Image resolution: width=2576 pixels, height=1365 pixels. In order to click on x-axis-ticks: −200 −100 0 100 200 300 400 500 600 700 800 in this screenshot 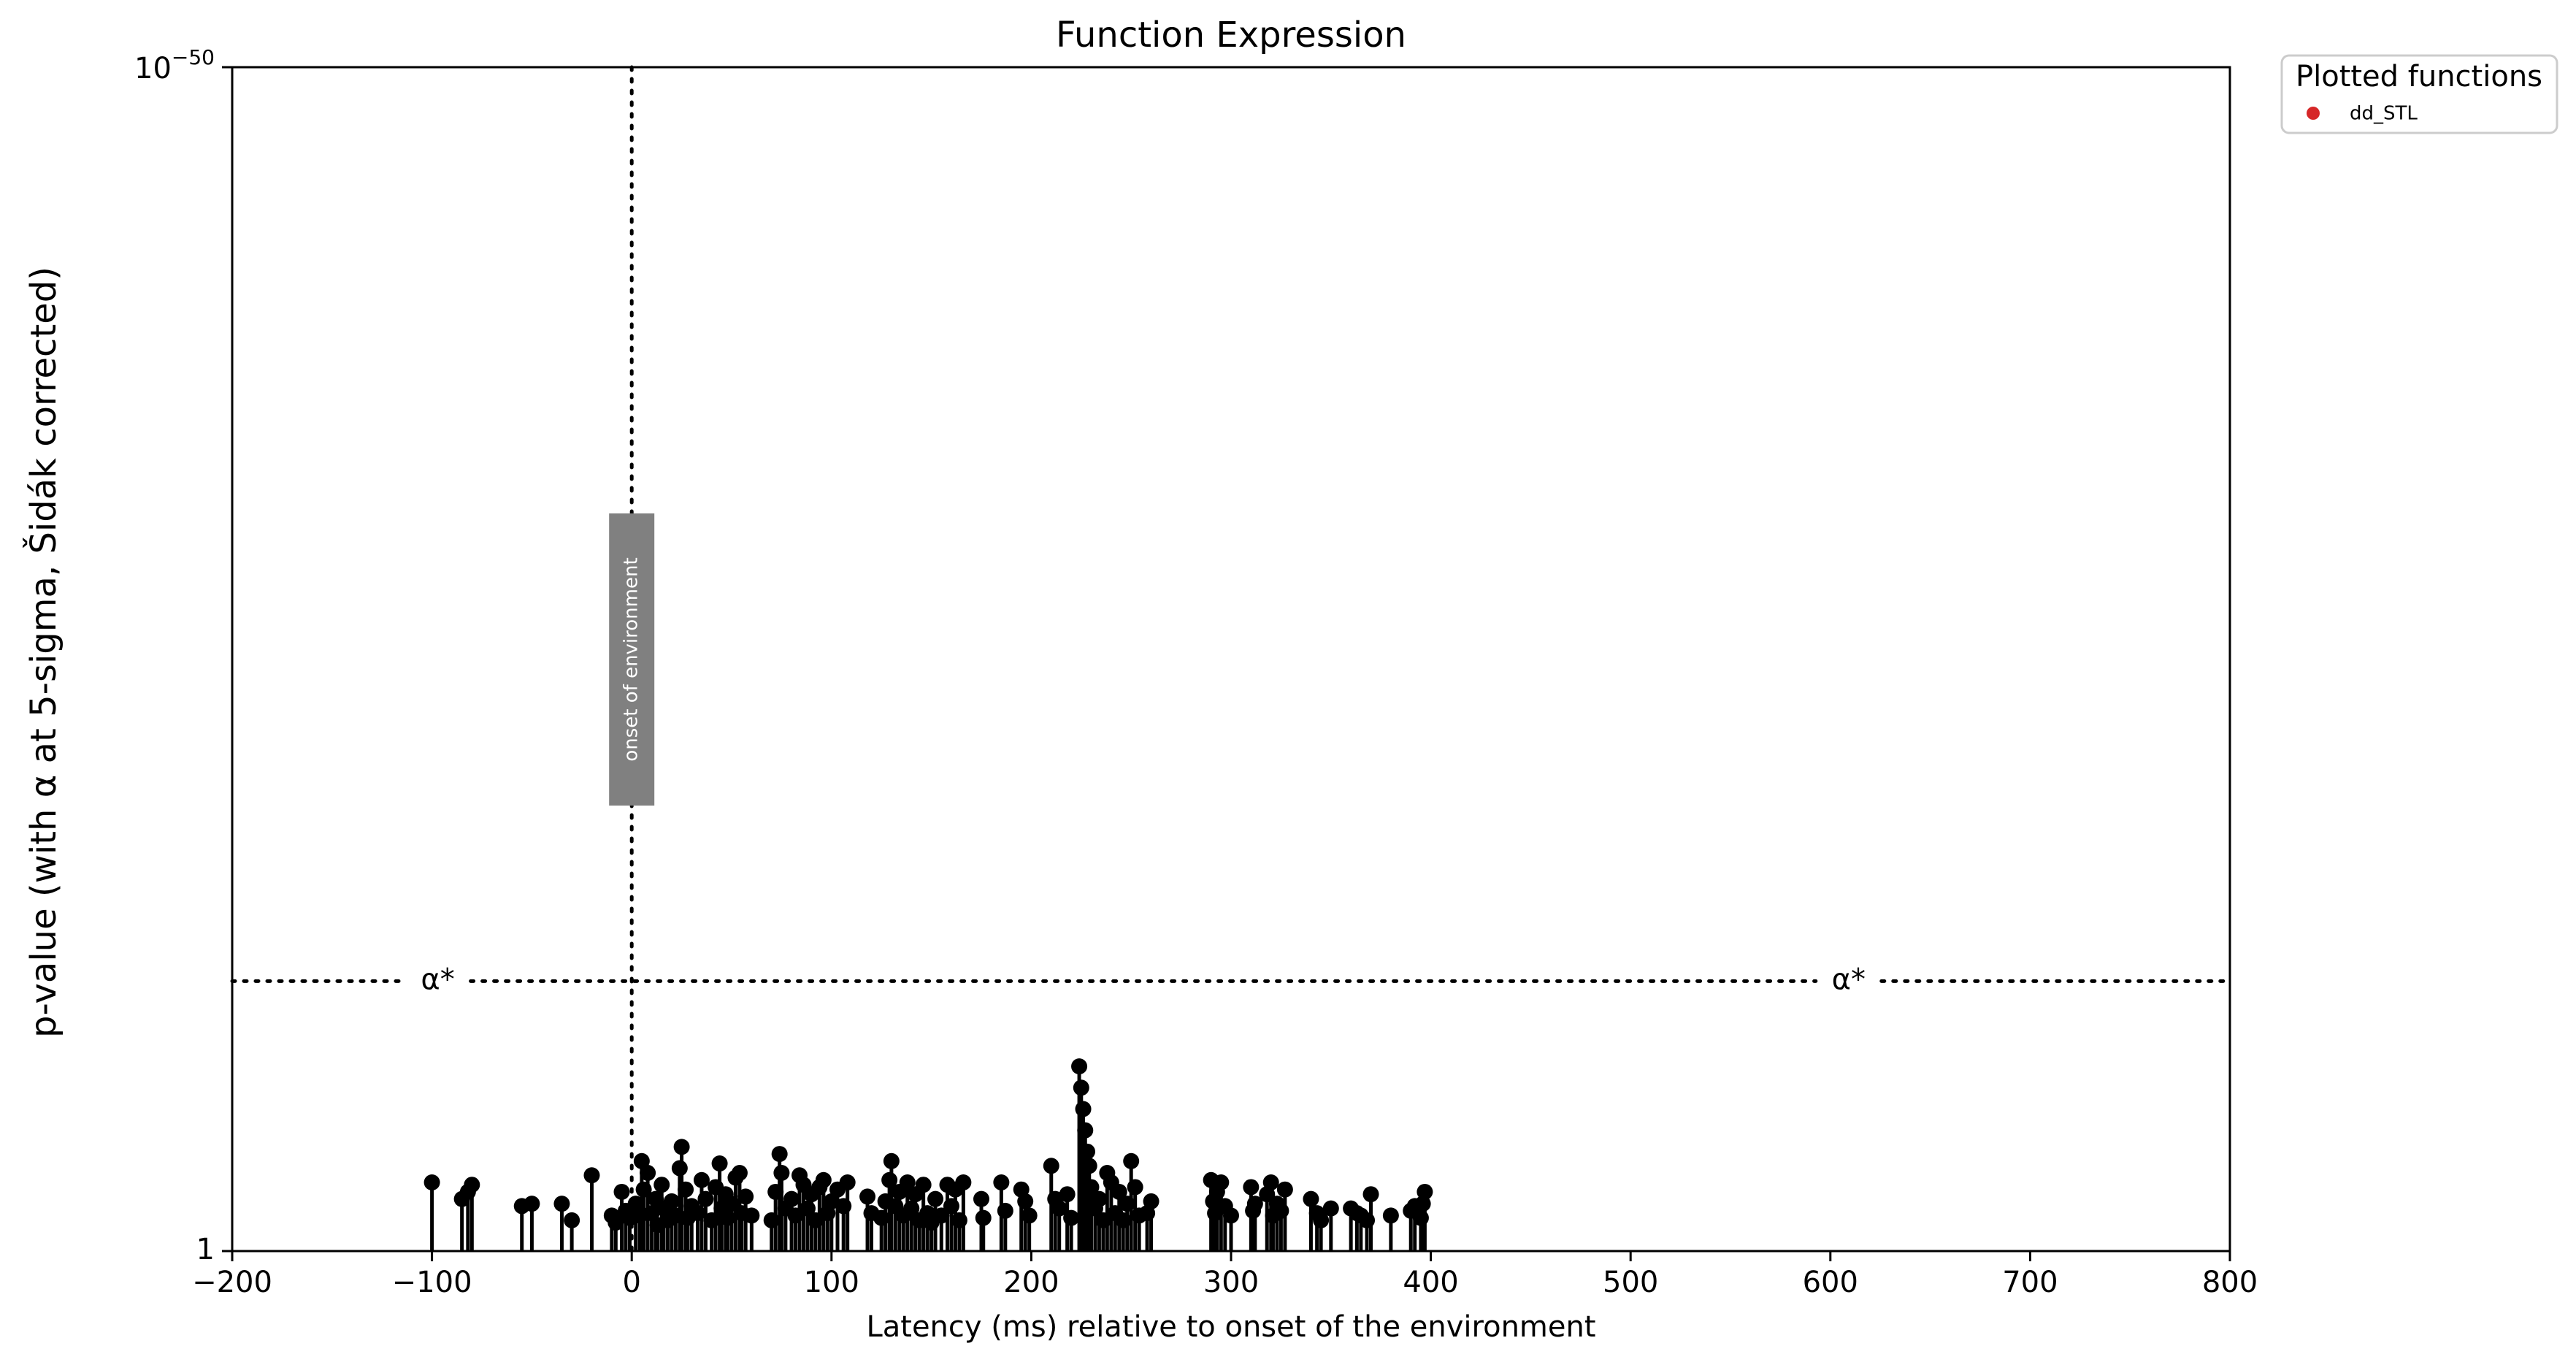, I will do `click(1225, 1275)`.